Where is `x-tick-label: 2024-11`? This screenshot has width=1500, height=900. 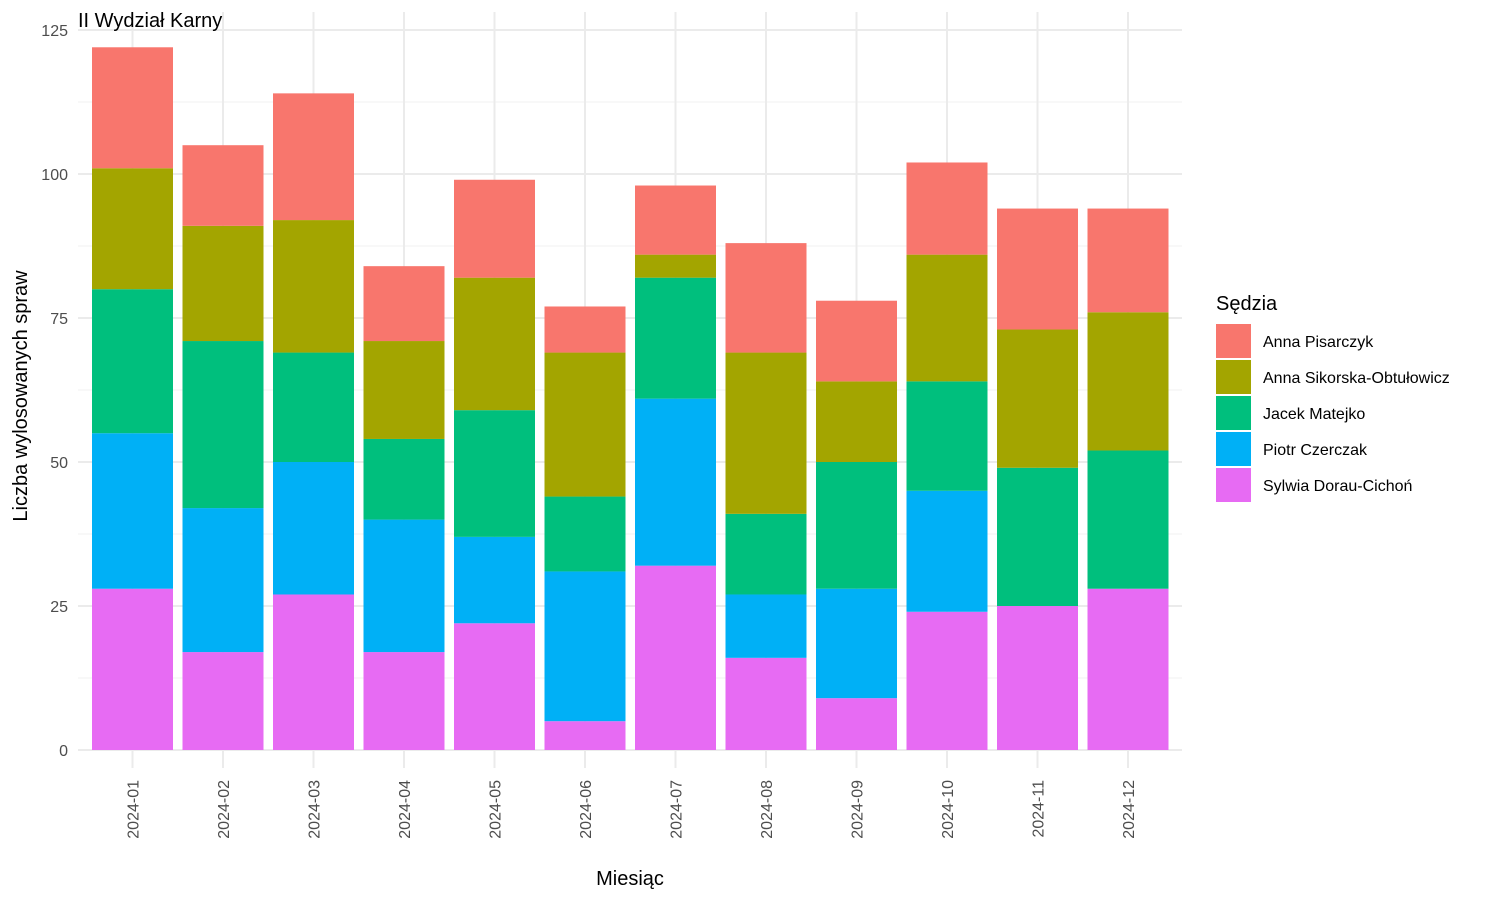
x-tick-label: 2024-11 is located at coordinates (1039, 809).